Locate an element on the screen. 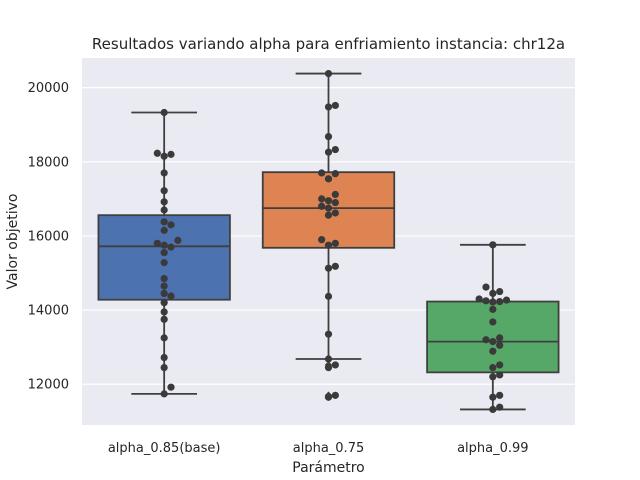 The width and height of the screenshot is (640, 480). x-axis-label: Parámetro is located at coordinates (328, 468).